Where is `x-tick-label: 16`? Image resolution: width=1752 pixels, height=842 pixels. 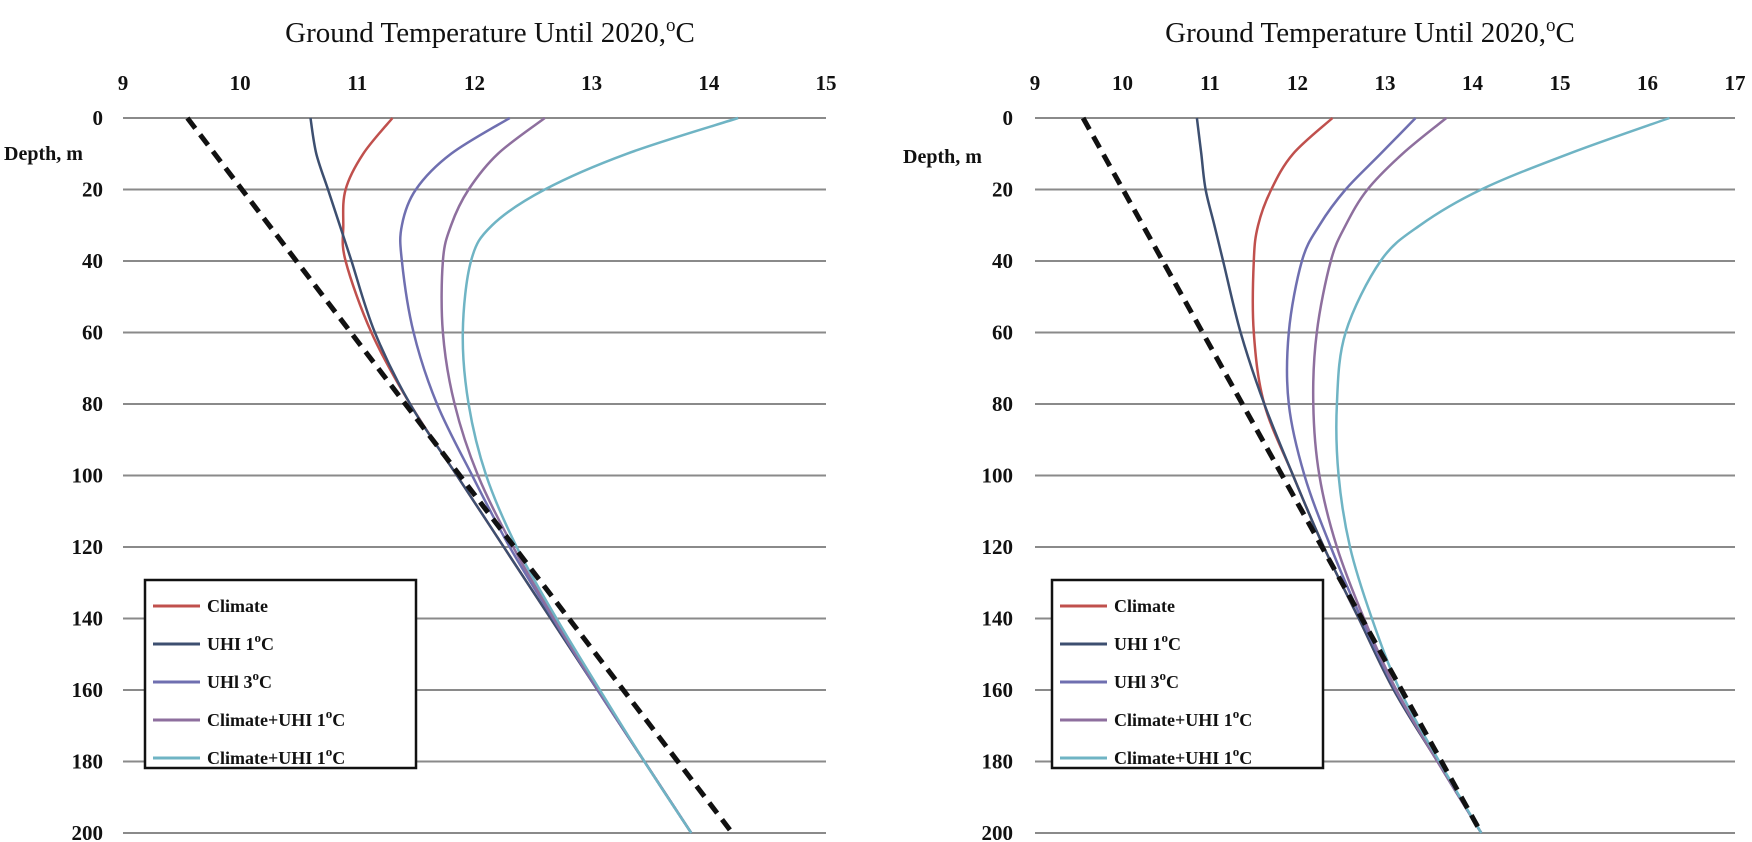 x-tick-label: 16 is located at coordinates (1647, 83).